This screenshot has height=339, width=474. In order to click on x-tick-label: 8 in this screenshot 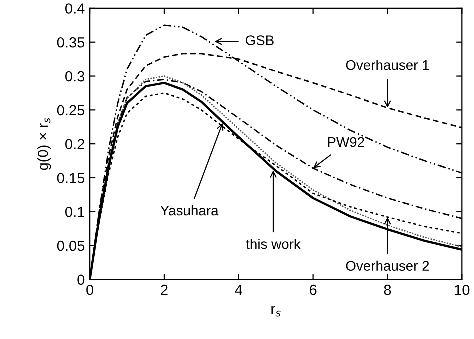, I will do `click(388, 290)`.